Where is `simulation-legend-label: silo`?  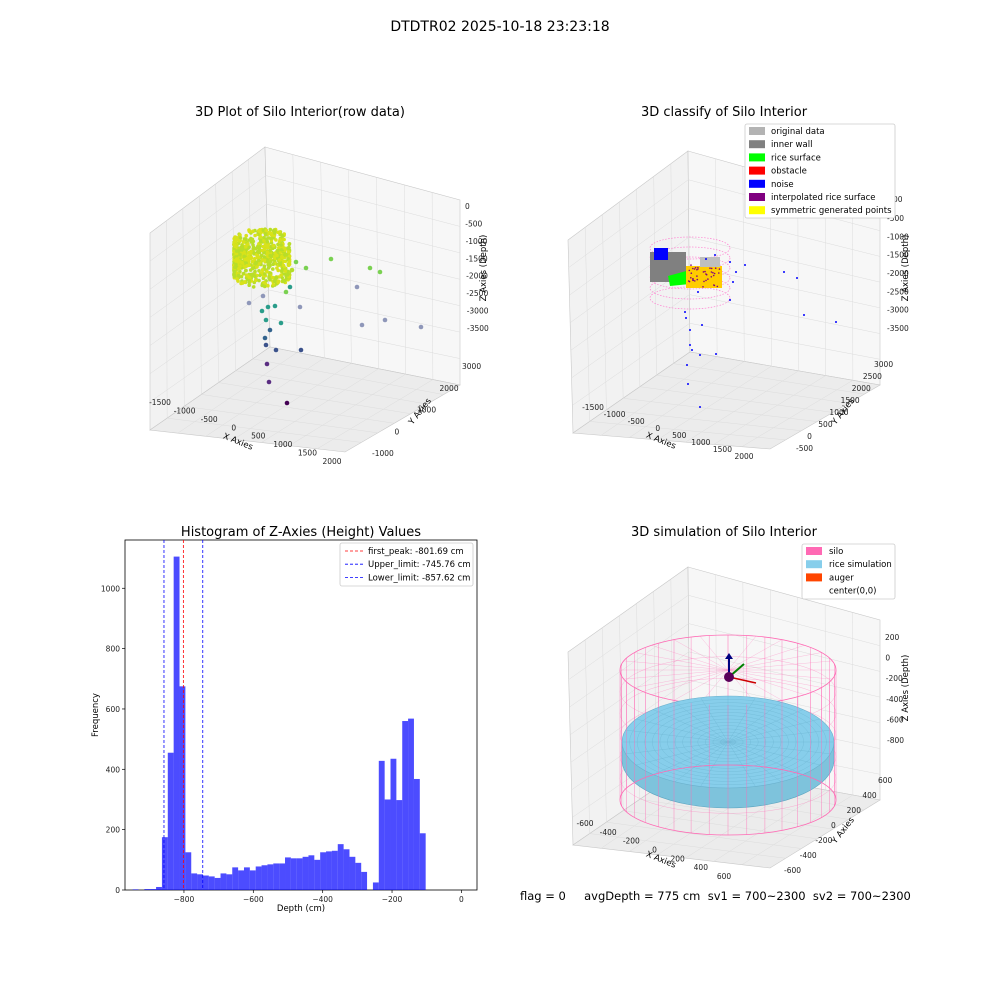 simulation-legend-label: silo is located at coordinates (836, 552).